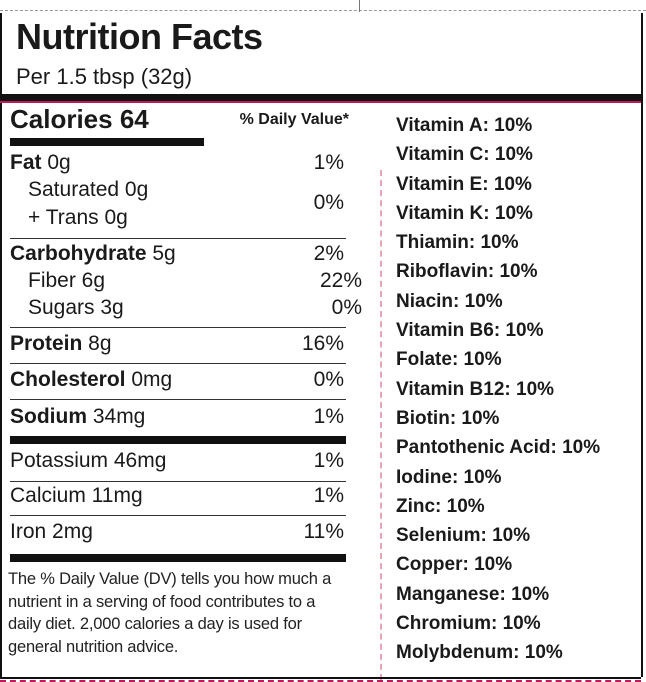 The height and width of the screenshot is (682, 646). What do you see at coordinates (186, 218) in the screenshot?
I see `nutrient-row-trans: + Trans 0g` at bounding box center [186, 218].